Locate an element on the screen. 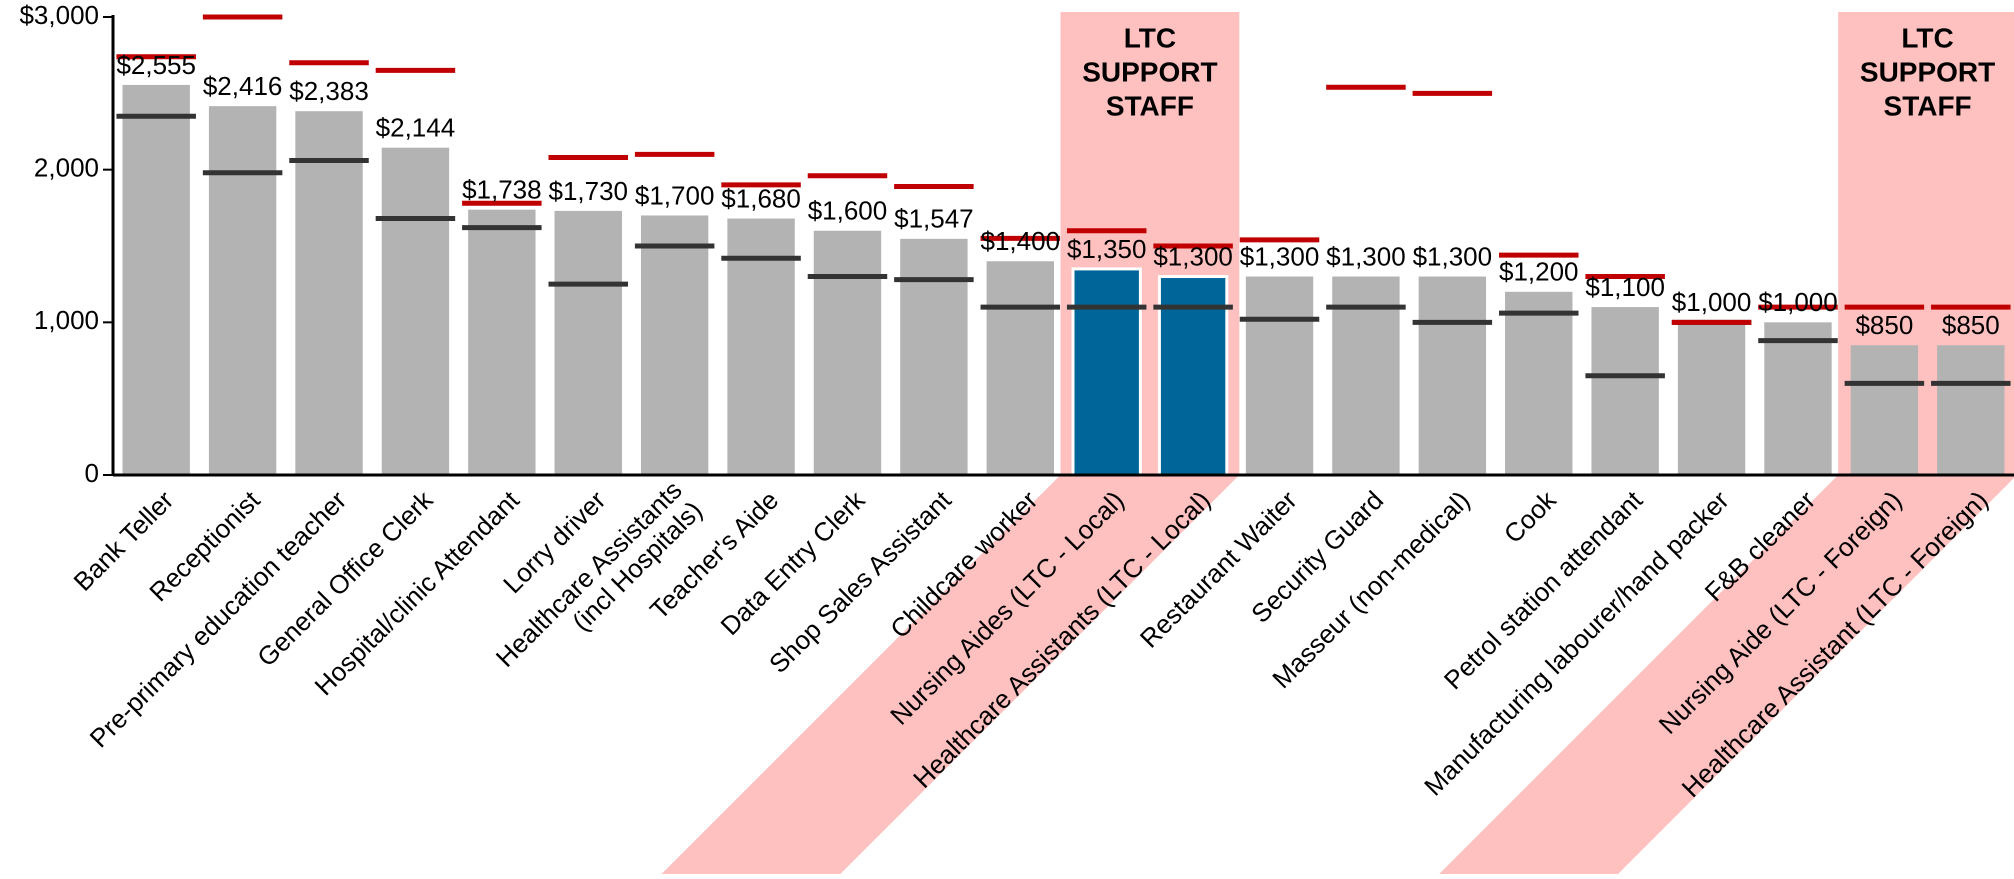 The width and height of the screenshot is (2014, 879). value-label: $1,700 is located at coordinates (675, 195).